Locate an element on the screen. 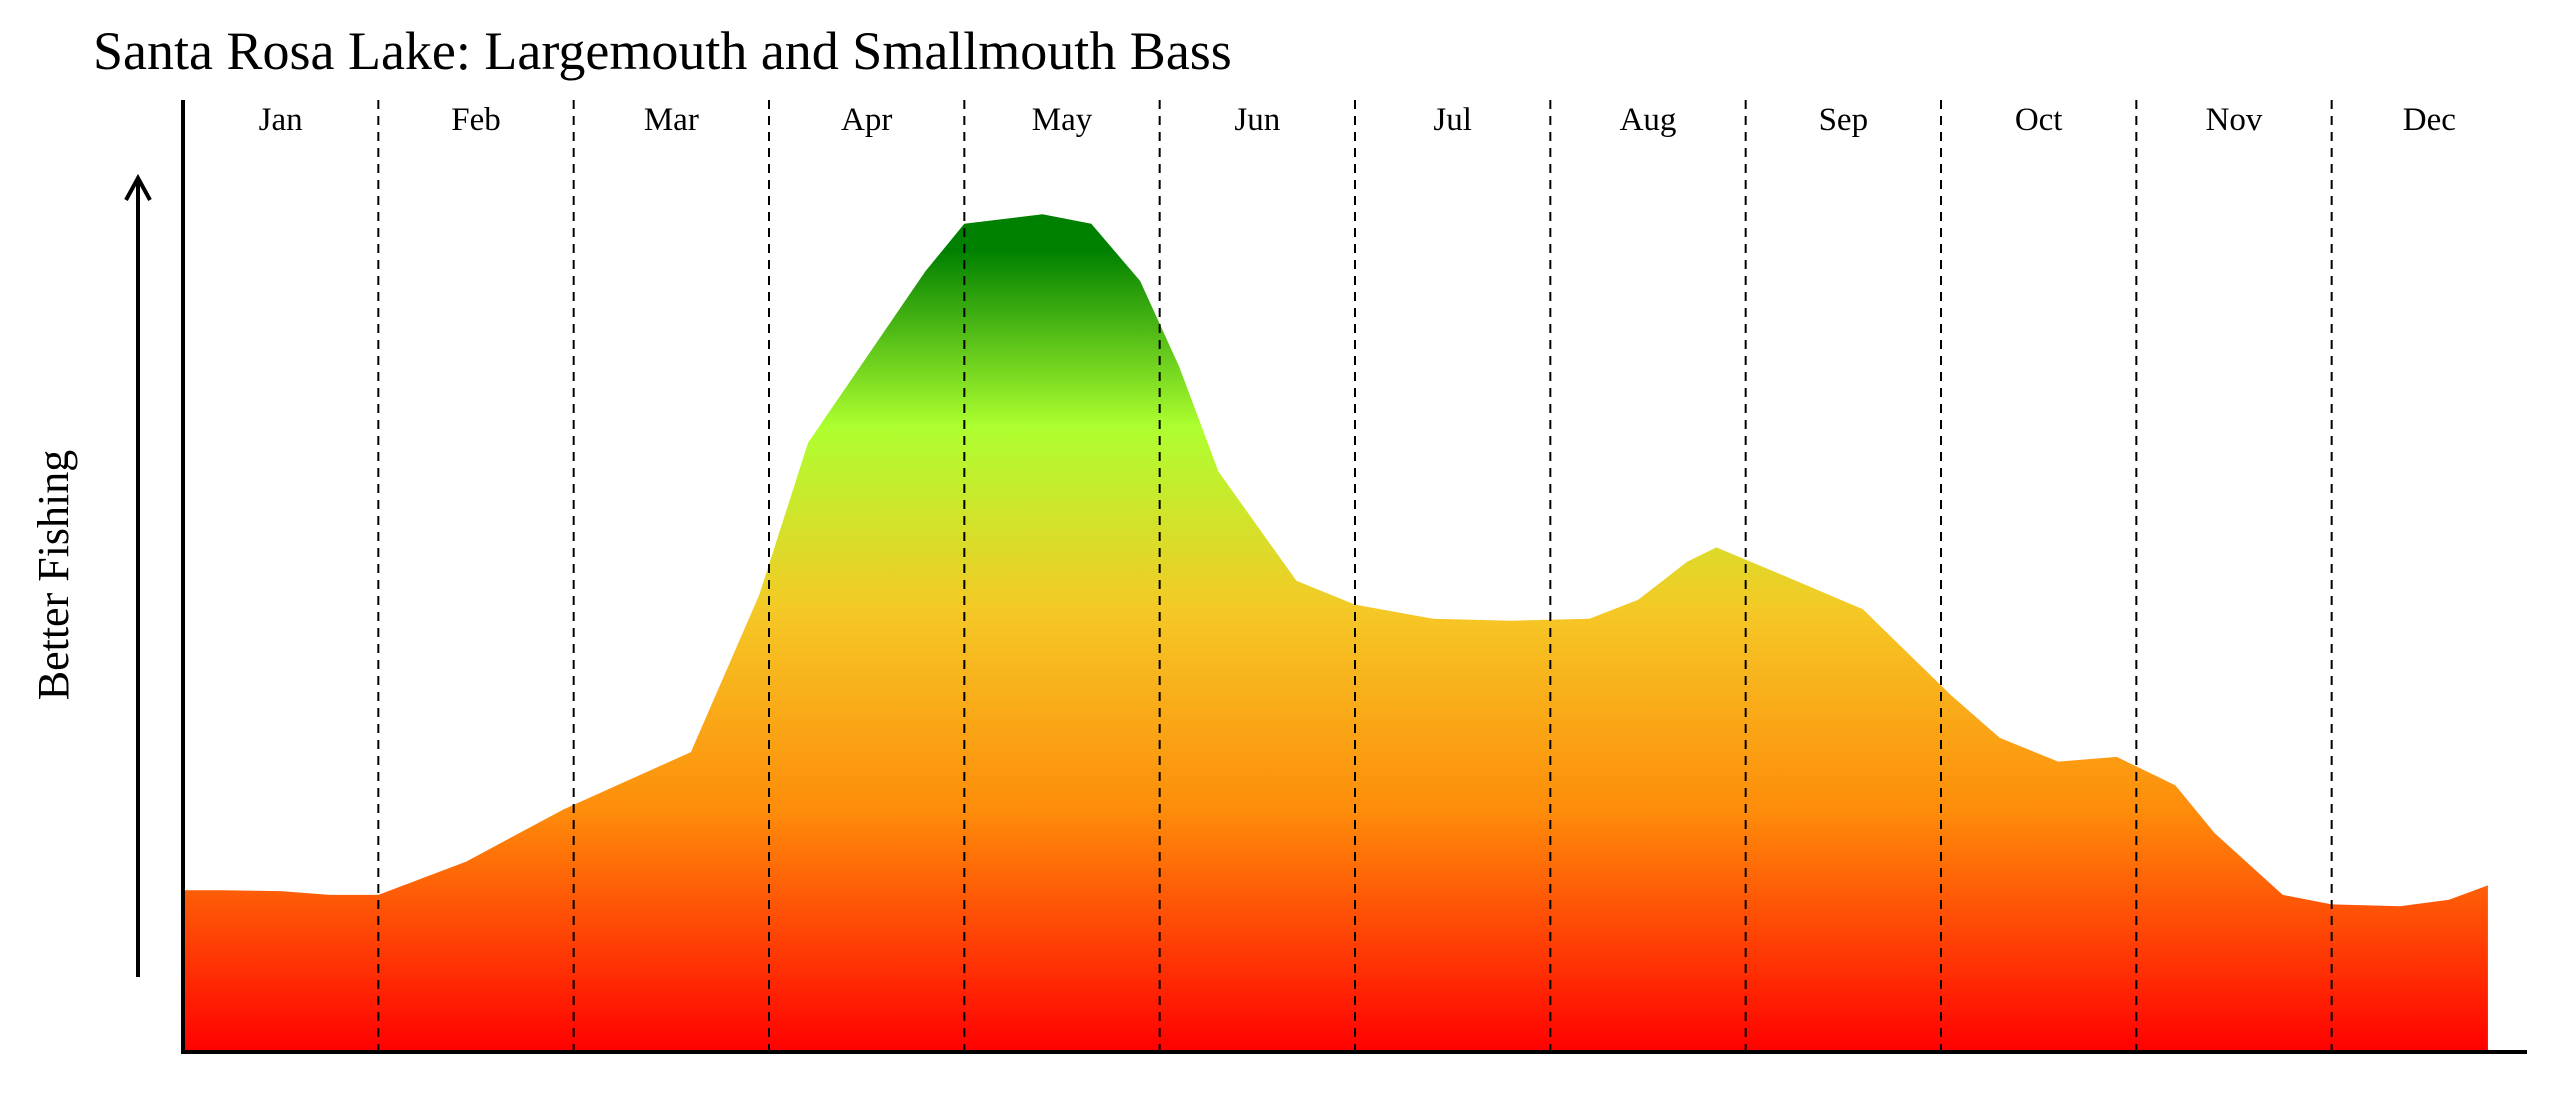 The width and height of the screenshot is (2560, 1097). month-label: Nov is located at coordinates (2234, 120).